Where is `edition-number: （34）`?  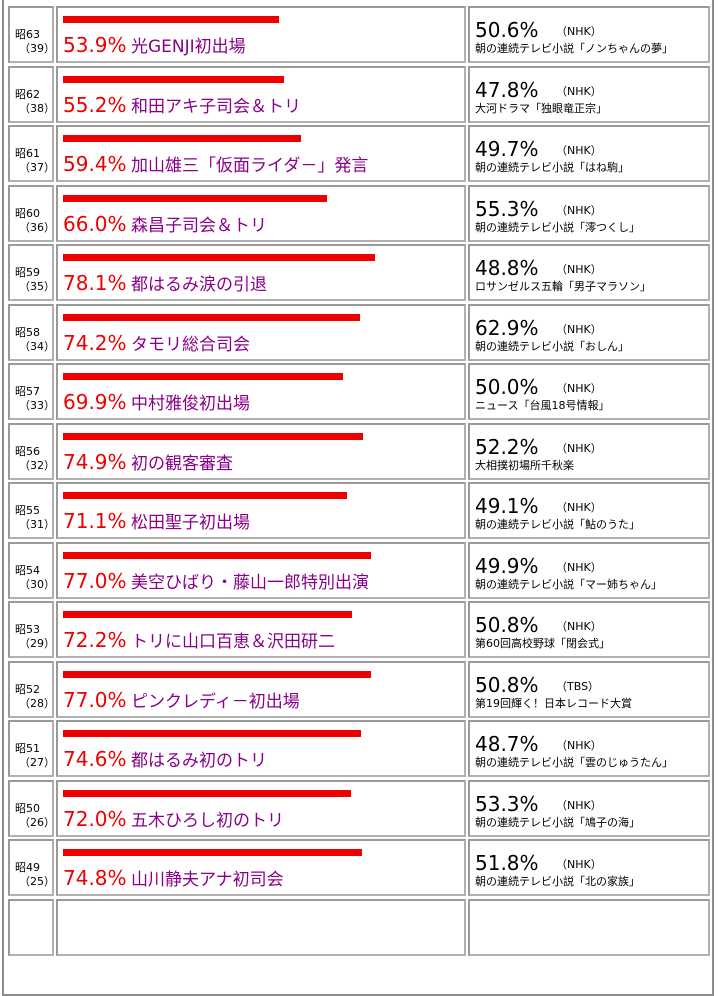 edition-number: （34） is located at coordinates (37, 346).